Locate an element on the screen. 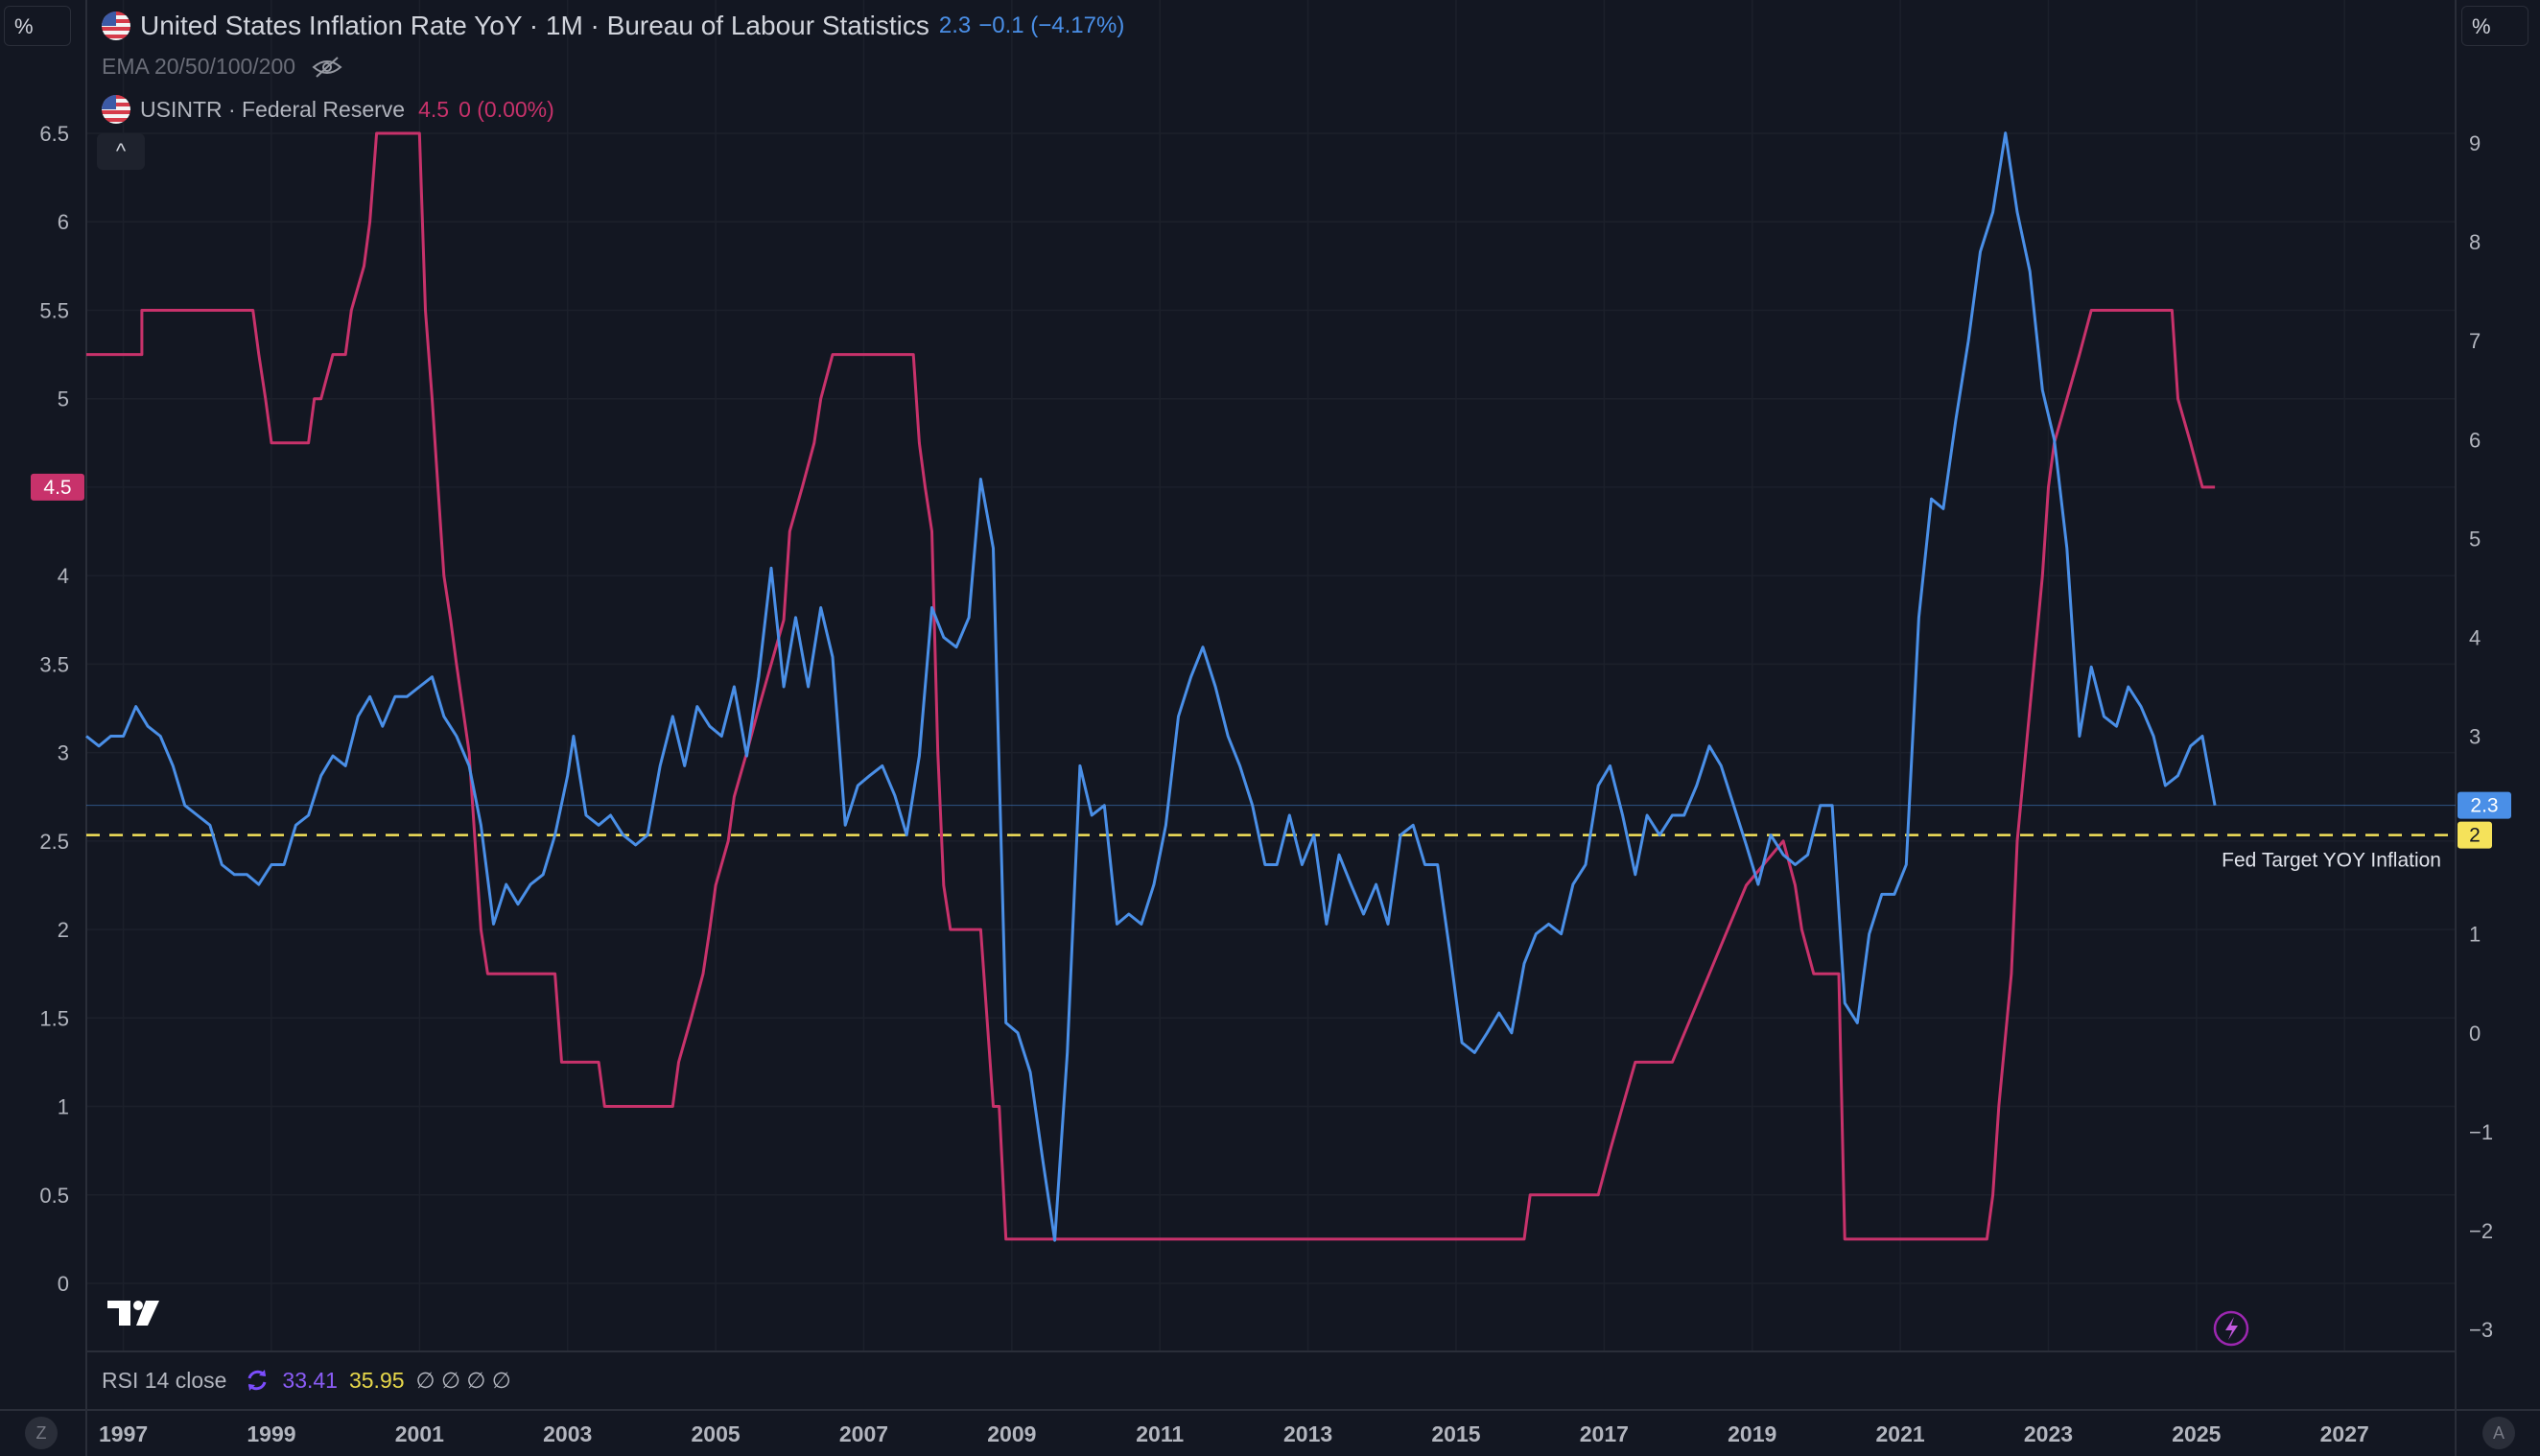 The height and width of the screenshot is (1456, 2540). fed-target-label: Fed Target YOY Inflation is located at coordinates (2331, 861).